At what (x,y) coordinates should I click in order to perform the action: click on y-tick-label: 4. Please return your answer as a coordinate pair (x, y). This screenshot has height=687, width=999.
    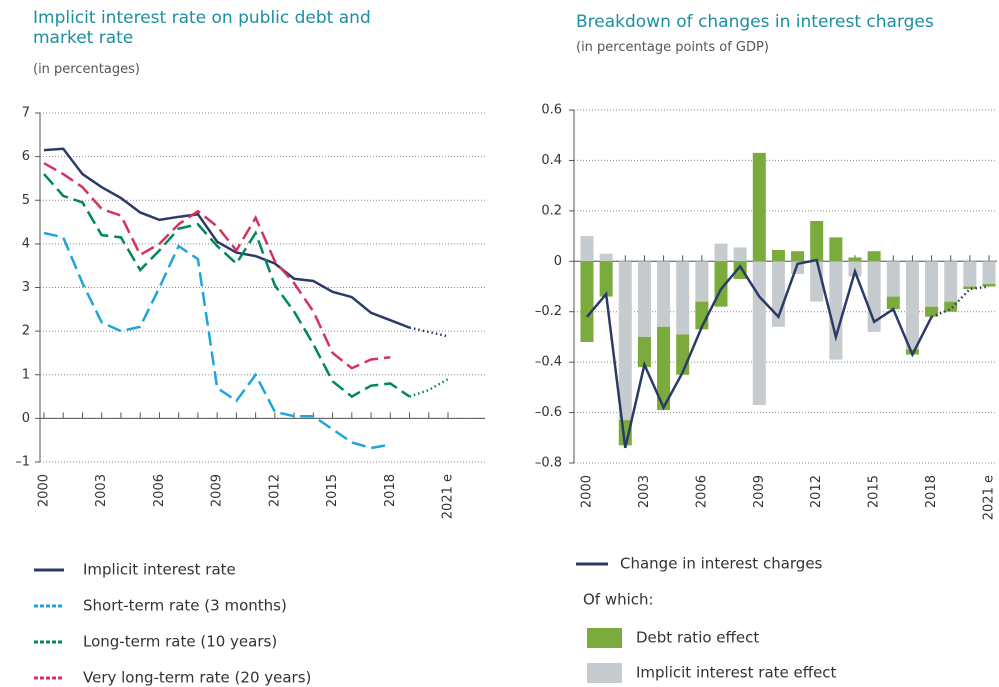
    Looking at the image, I should click on (26, 243).